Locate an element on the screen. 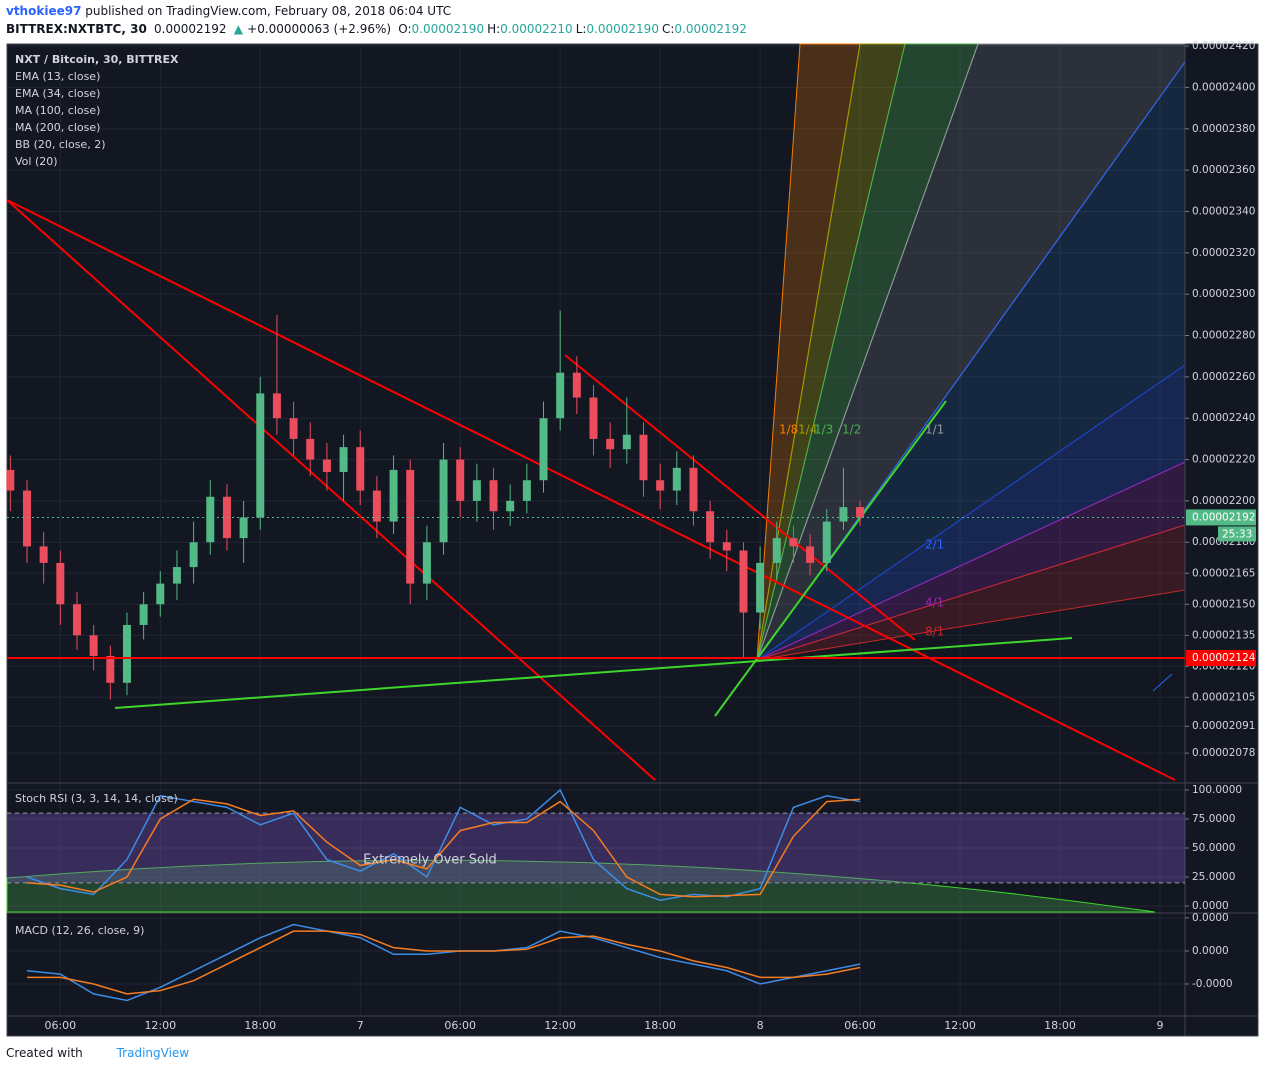 The height and width of the screenshot is (1072, 1265). indicator-legend: EMA (34, close) is located at coordinates (57, 93).